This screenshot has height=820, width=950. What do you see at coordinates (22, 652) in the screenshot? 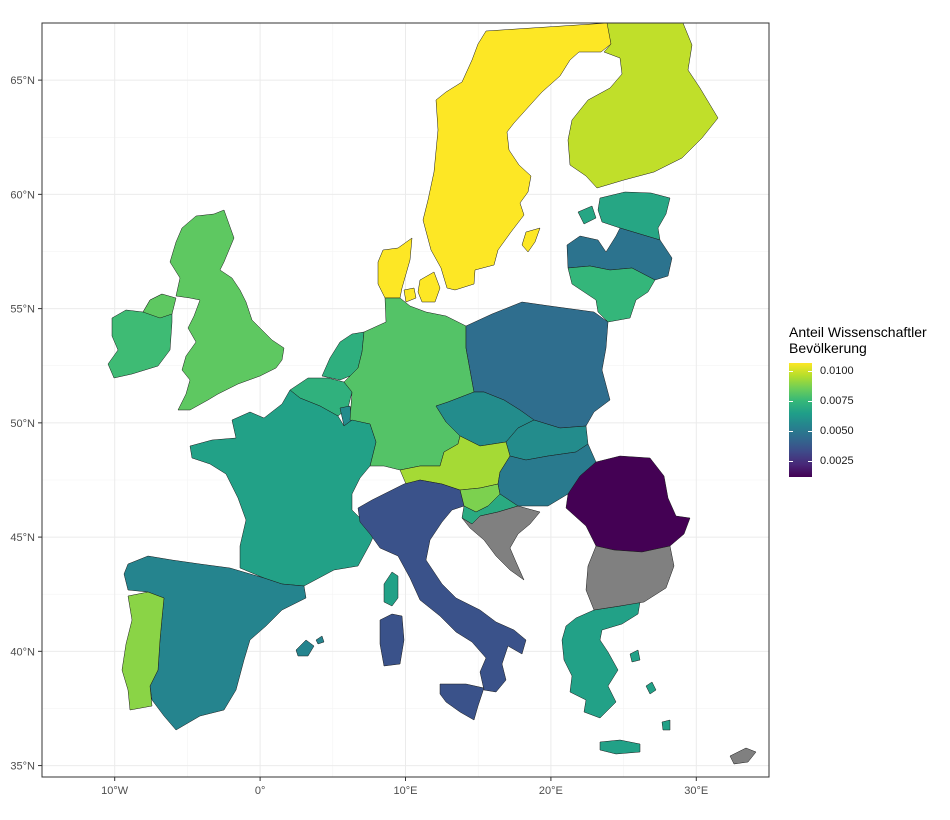
I see `y-tick-label: 40°N` at bounding box center [22, 652].